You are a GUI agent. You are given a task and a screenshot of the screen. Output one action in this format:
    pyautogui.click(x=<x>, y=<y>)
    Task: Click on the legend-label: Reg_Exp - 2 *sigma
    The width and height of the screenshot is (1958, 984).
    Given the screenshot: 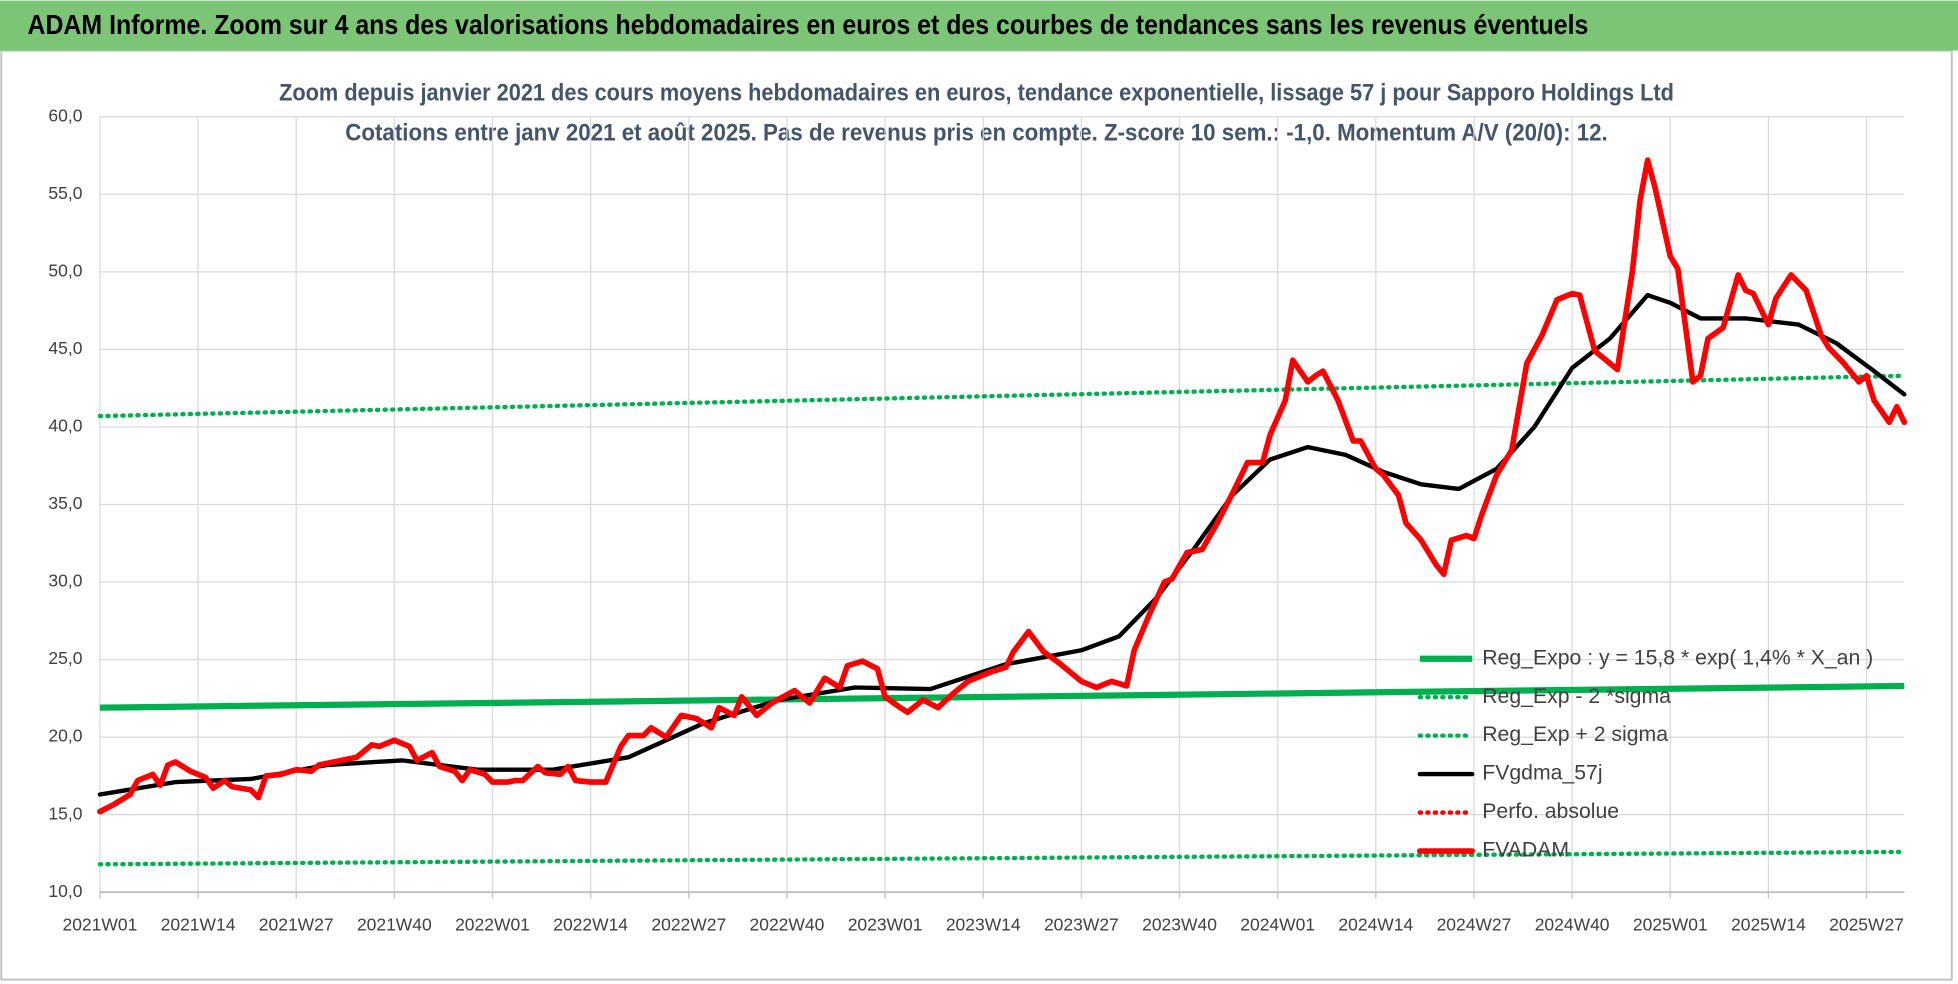 What is the action you would take?
    pyautogui.click(x=1576, y=696)
    